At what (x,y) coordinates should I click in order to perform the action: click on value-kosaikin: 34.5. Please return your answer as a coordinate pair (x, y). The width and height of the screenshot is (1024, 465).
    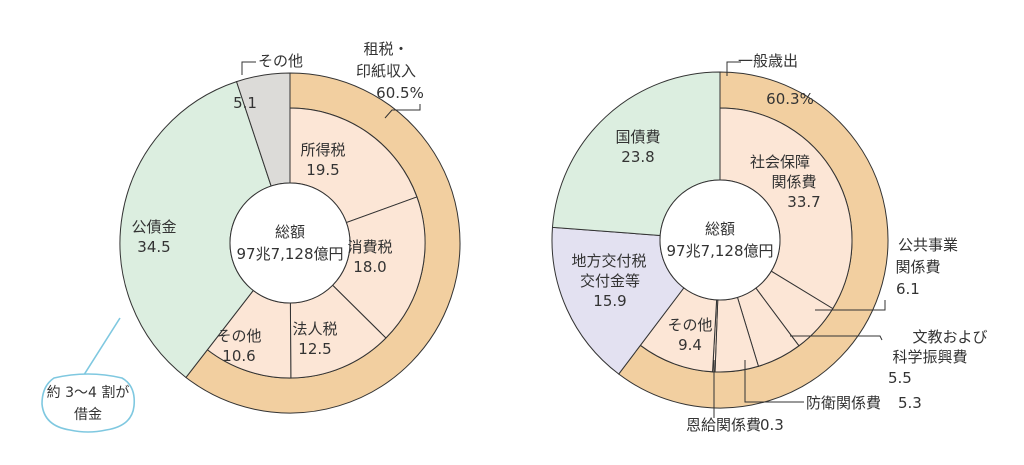
    Looking at the image, I should click on (153, 247).